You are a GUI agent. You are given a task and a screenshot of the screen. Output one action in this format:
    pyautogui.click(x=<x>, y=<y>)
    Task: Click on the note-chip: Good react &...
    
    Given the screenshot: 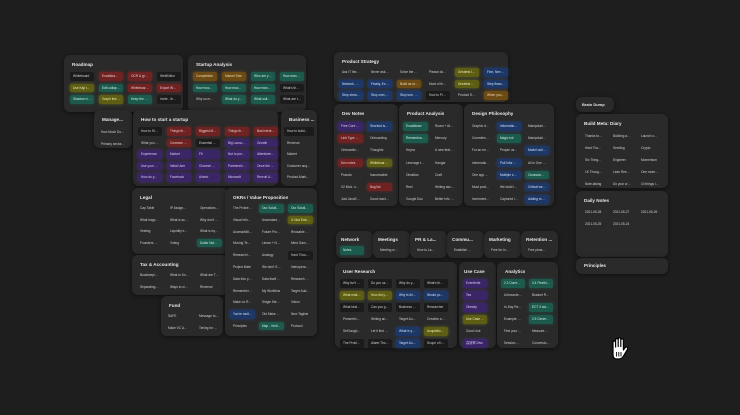 What is the action you would take?
    pyautogui.click(x=381, y=199)
    